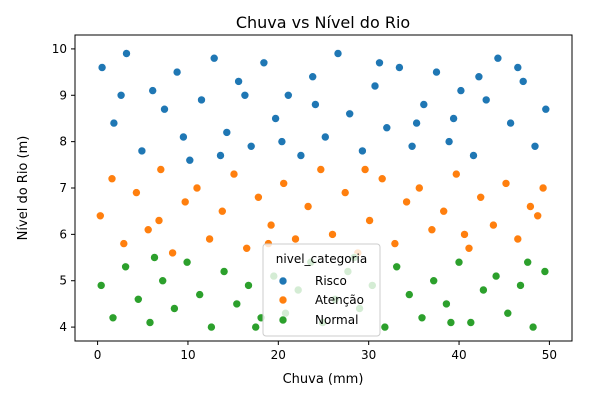 Image resolution: width=600 pixels, height=400 pixels. What do you see at coordinates (323, 379) in the screenshot?
I see `x-axis-label: Chuva (mm)` at bounding box center [323, 379].